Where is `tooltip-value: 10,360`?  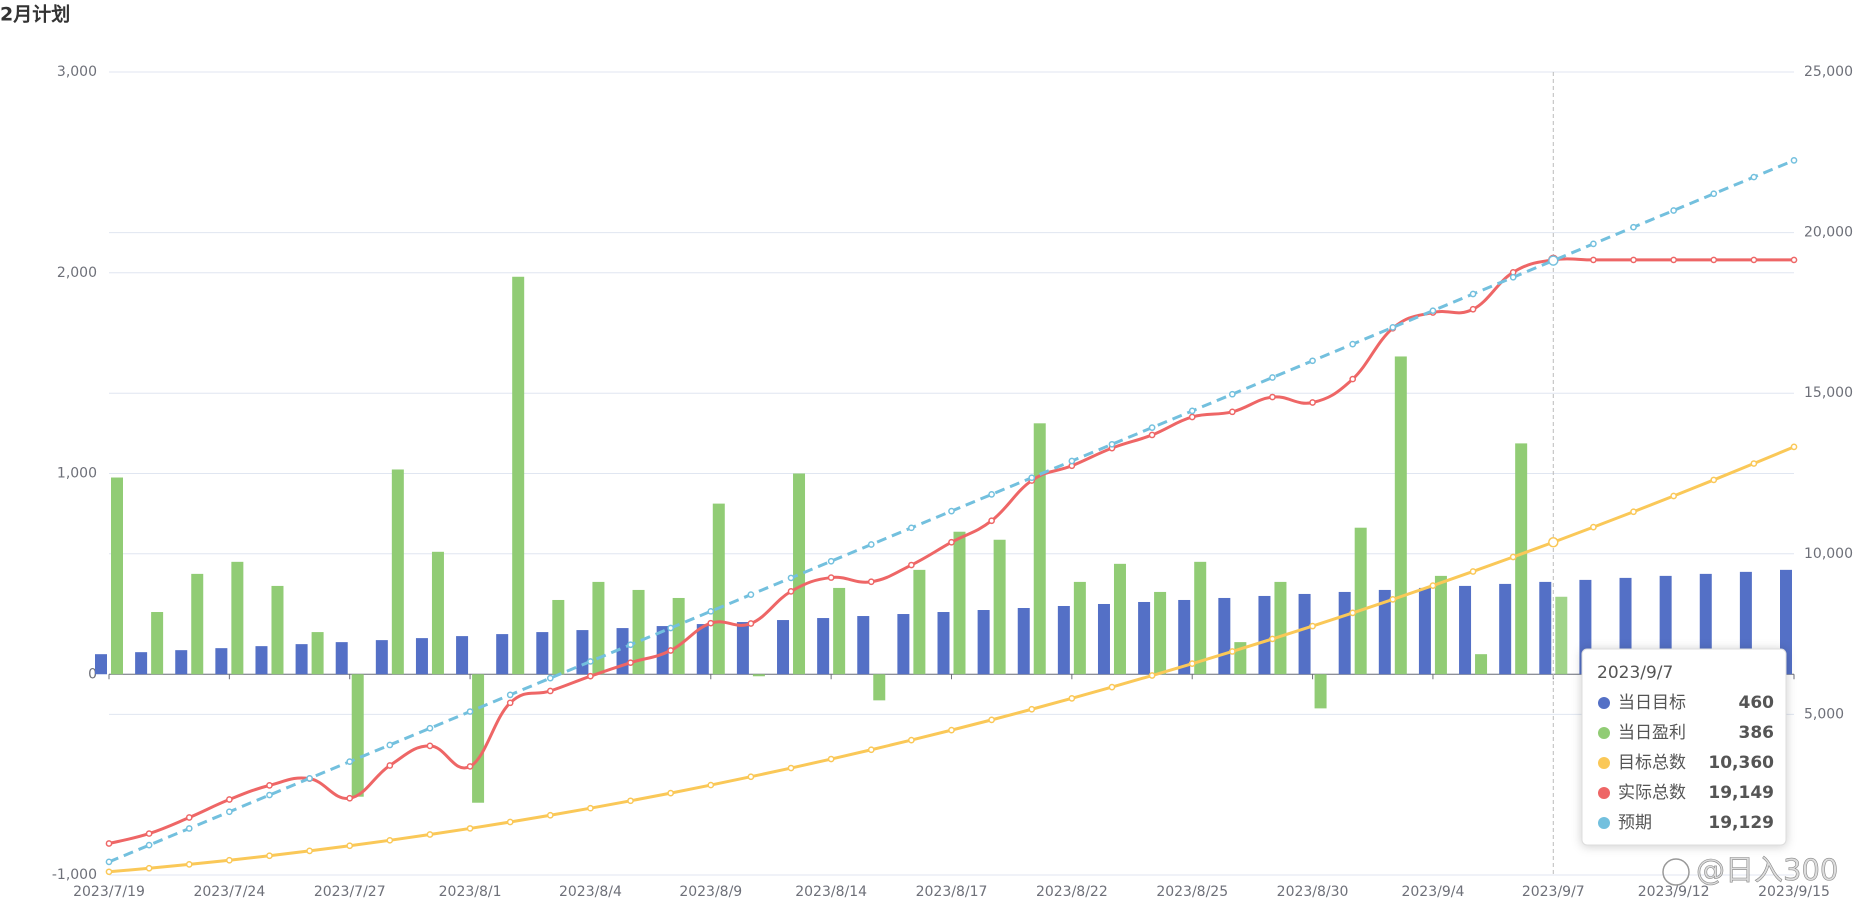
tooltip-value: 10,360 is located at coordinates (1741, 763).